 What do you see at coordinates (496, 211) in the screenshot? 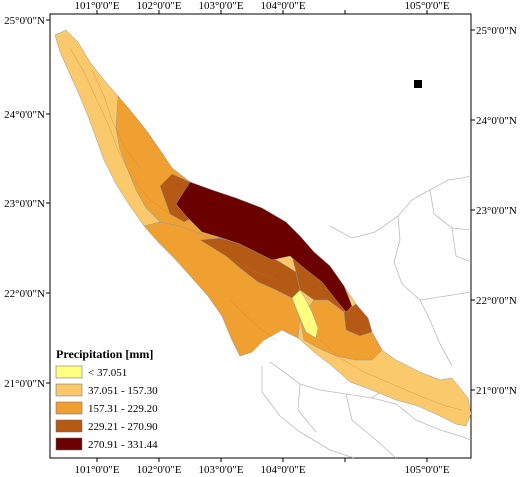
I see `right-tick-23: 23°0'0"N` at bounding box center [496, 211].